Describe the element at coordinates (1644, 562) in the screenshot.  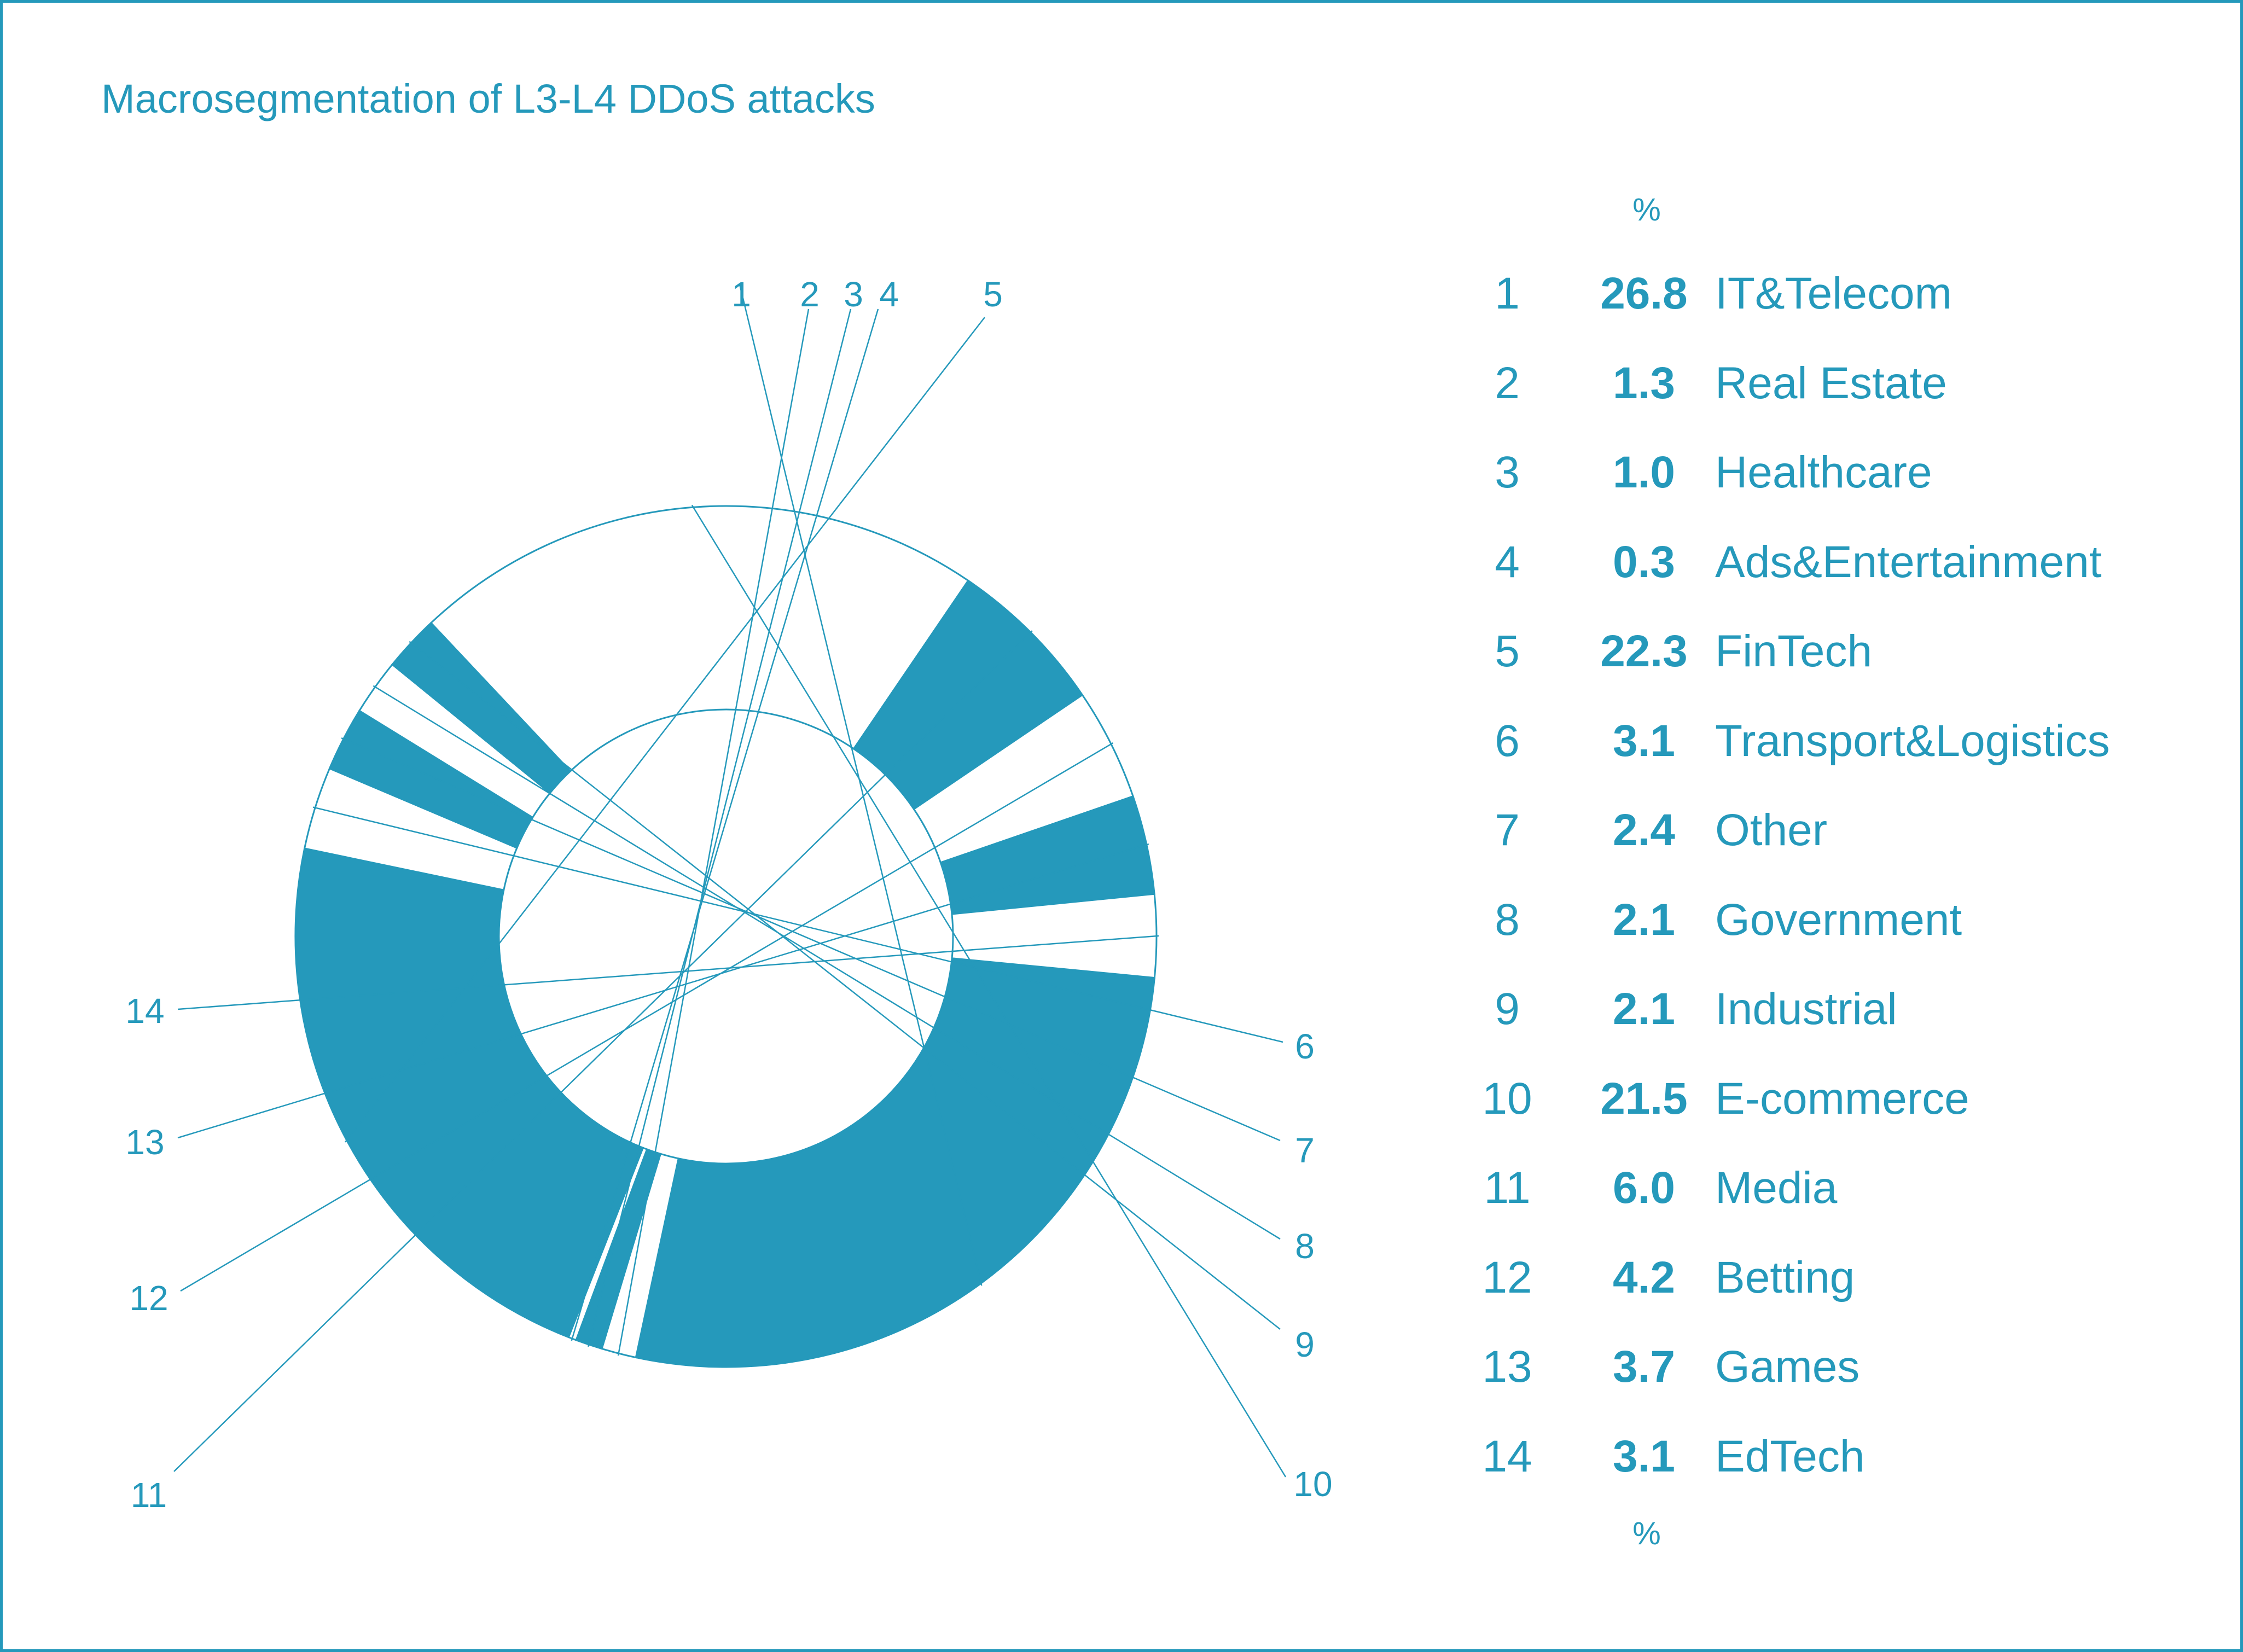
I see `legend-value: 0.3` at that location.